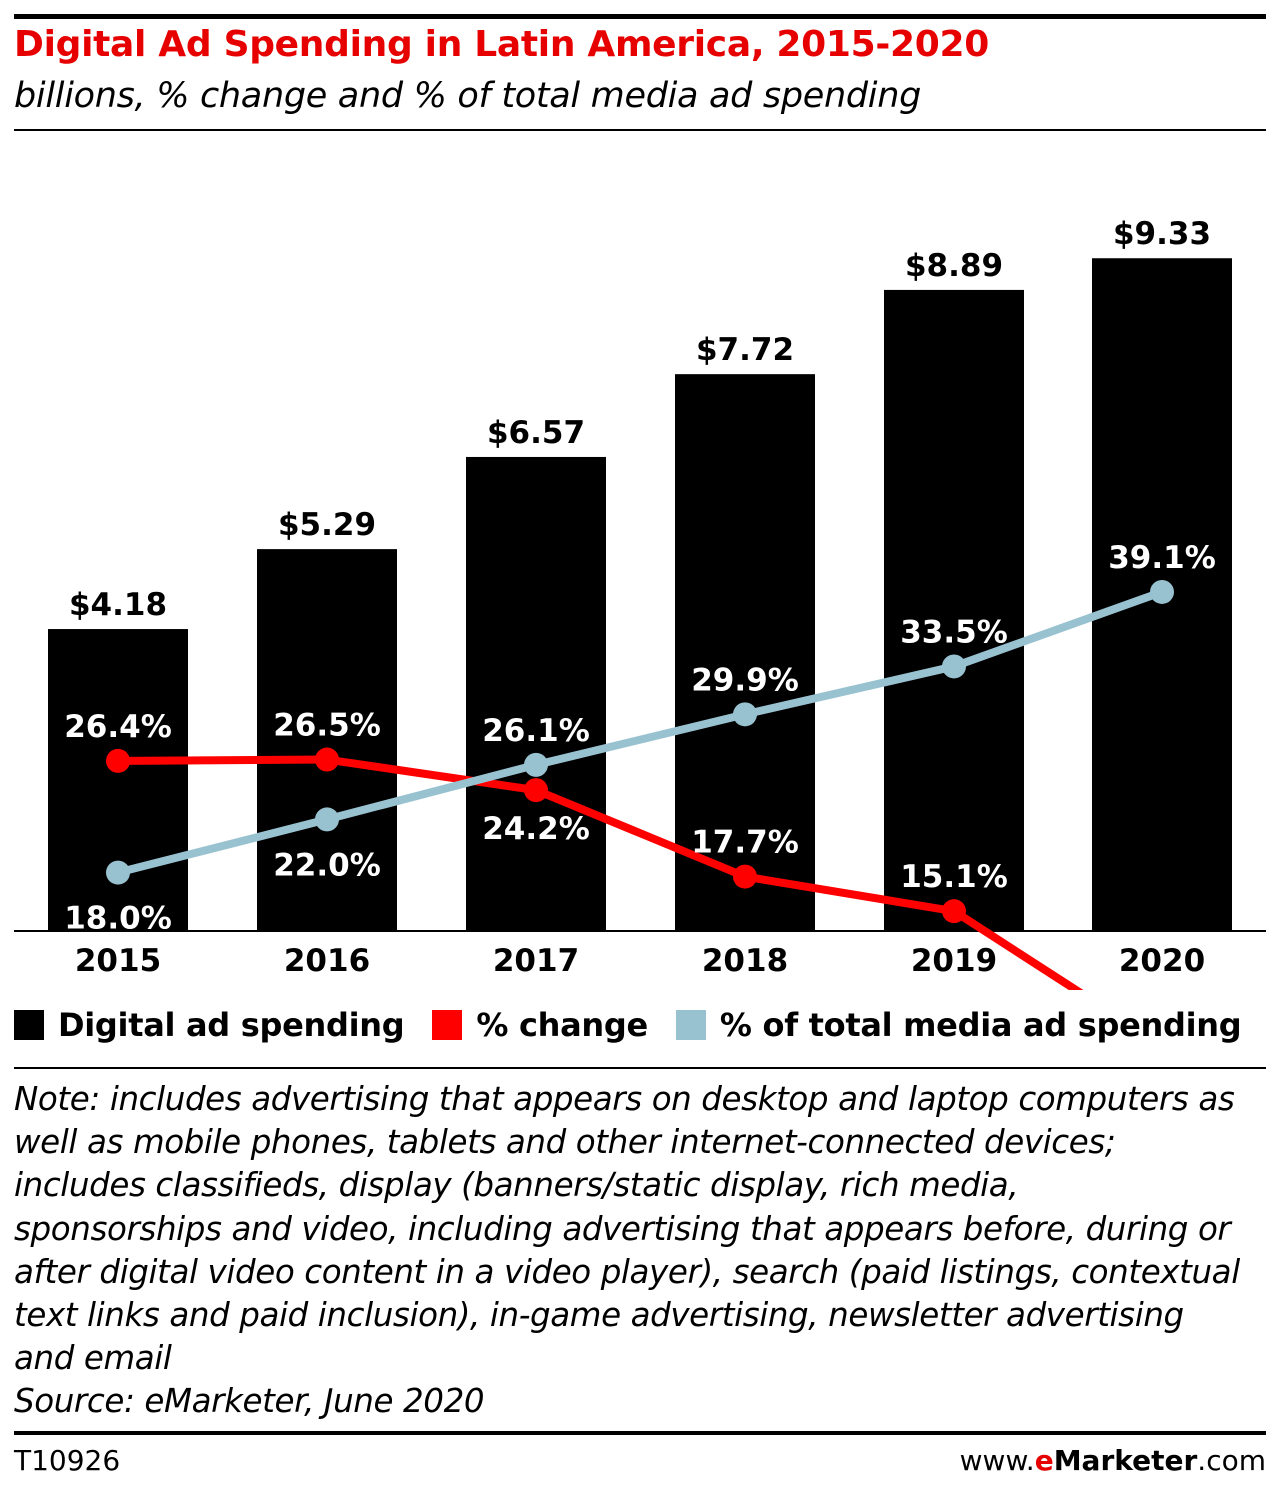 The height and width of the screenshot is (1498, 1280). I want to click on bar-value-label: $9.33, so click(1162, 234).